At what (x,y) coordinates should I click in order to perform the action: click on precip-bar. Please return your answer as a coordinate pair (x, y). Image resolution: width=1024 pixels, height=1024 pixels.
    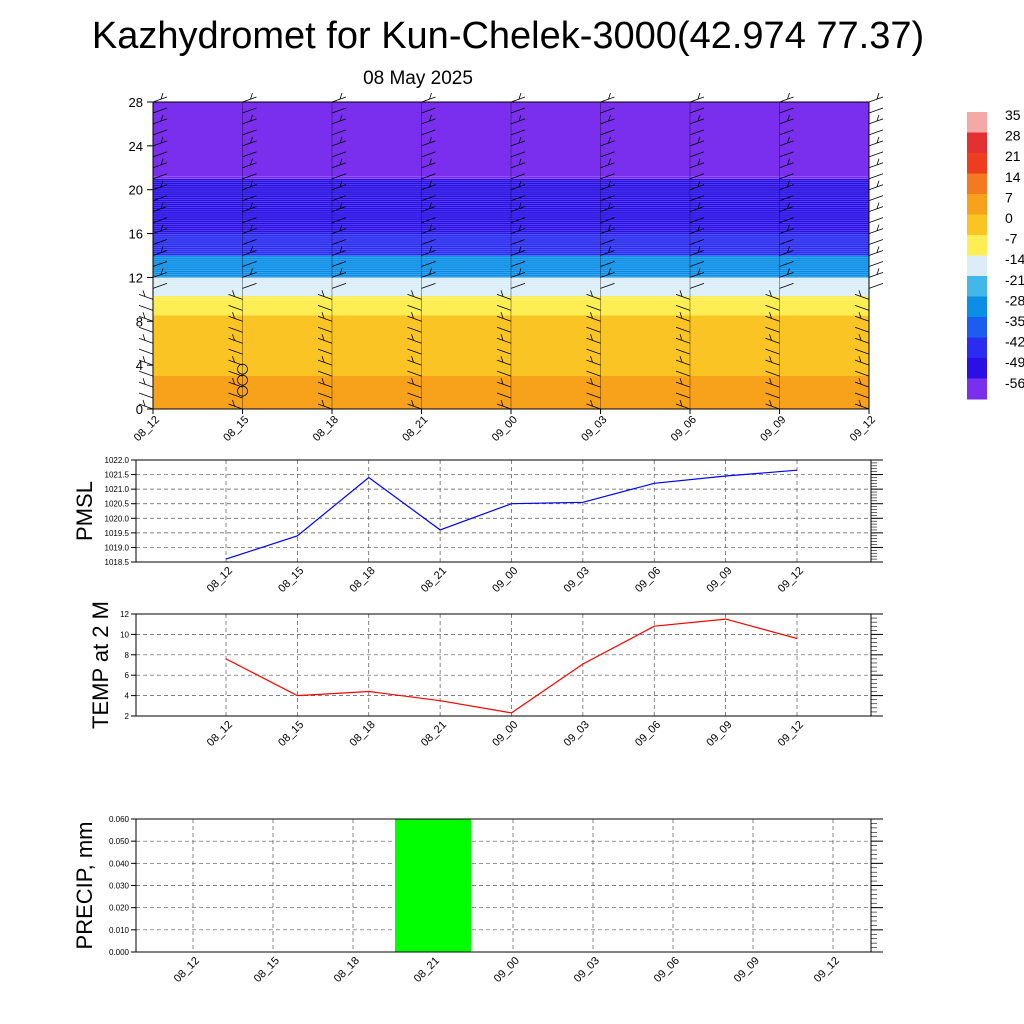
    Looking at the image, I should click on (433, 885).